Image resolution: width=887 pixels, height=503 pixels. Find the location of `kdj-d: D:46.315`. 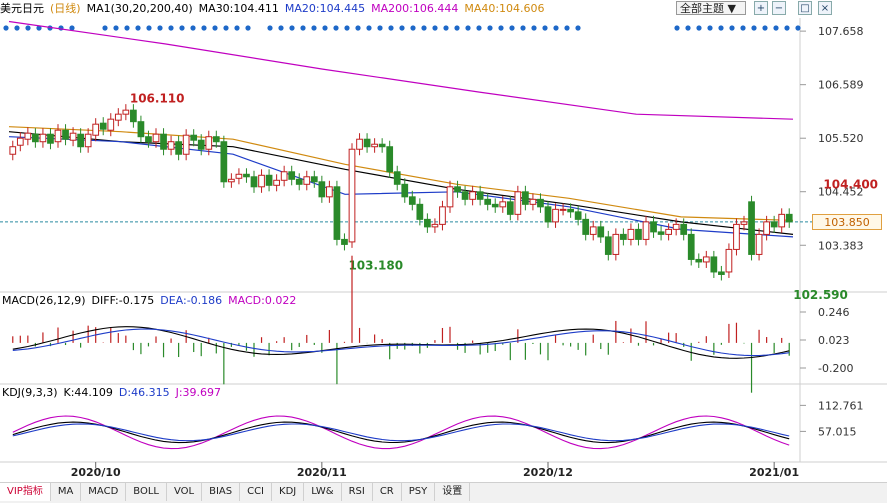

kdj-d: D:46.315 is located at coordinates (144, 392).